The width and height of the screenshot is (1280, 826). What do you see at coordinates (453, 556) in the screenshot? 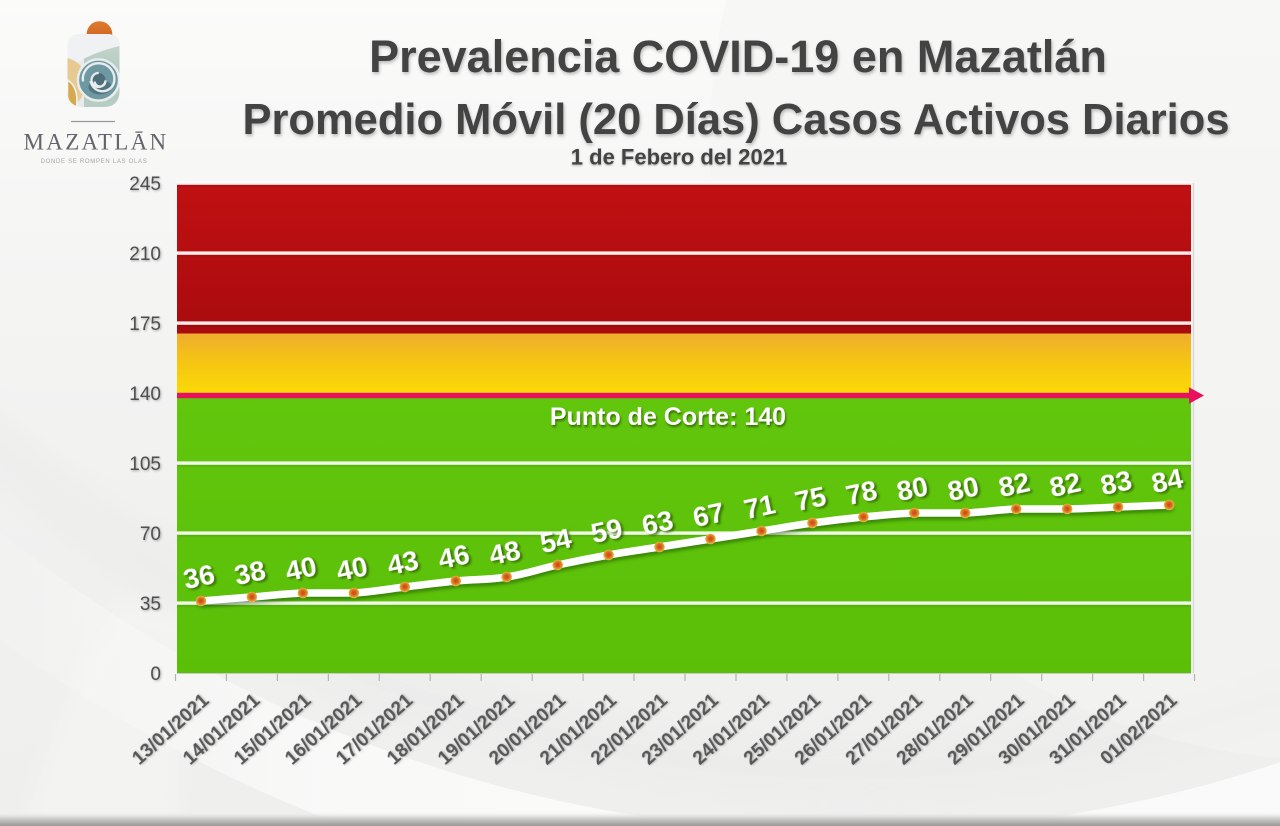
I see `svg-text: 46` at bounding box center [453, 556].